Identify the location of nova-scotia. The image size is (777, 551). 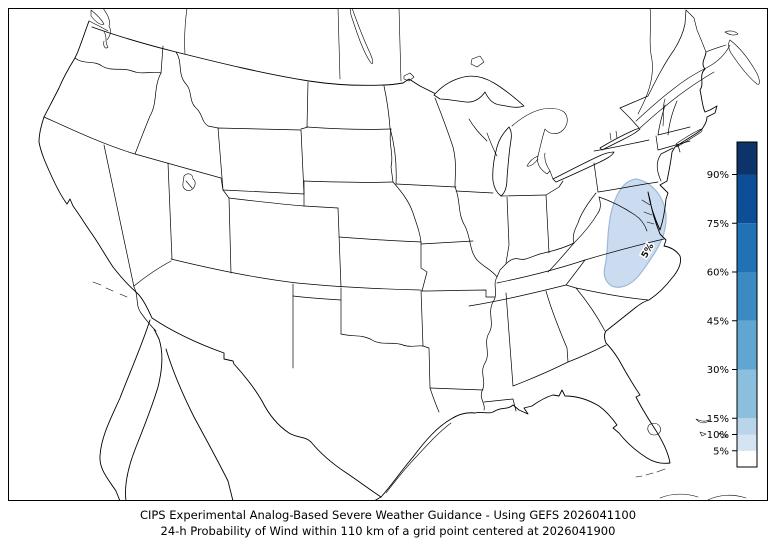
(744, 62).